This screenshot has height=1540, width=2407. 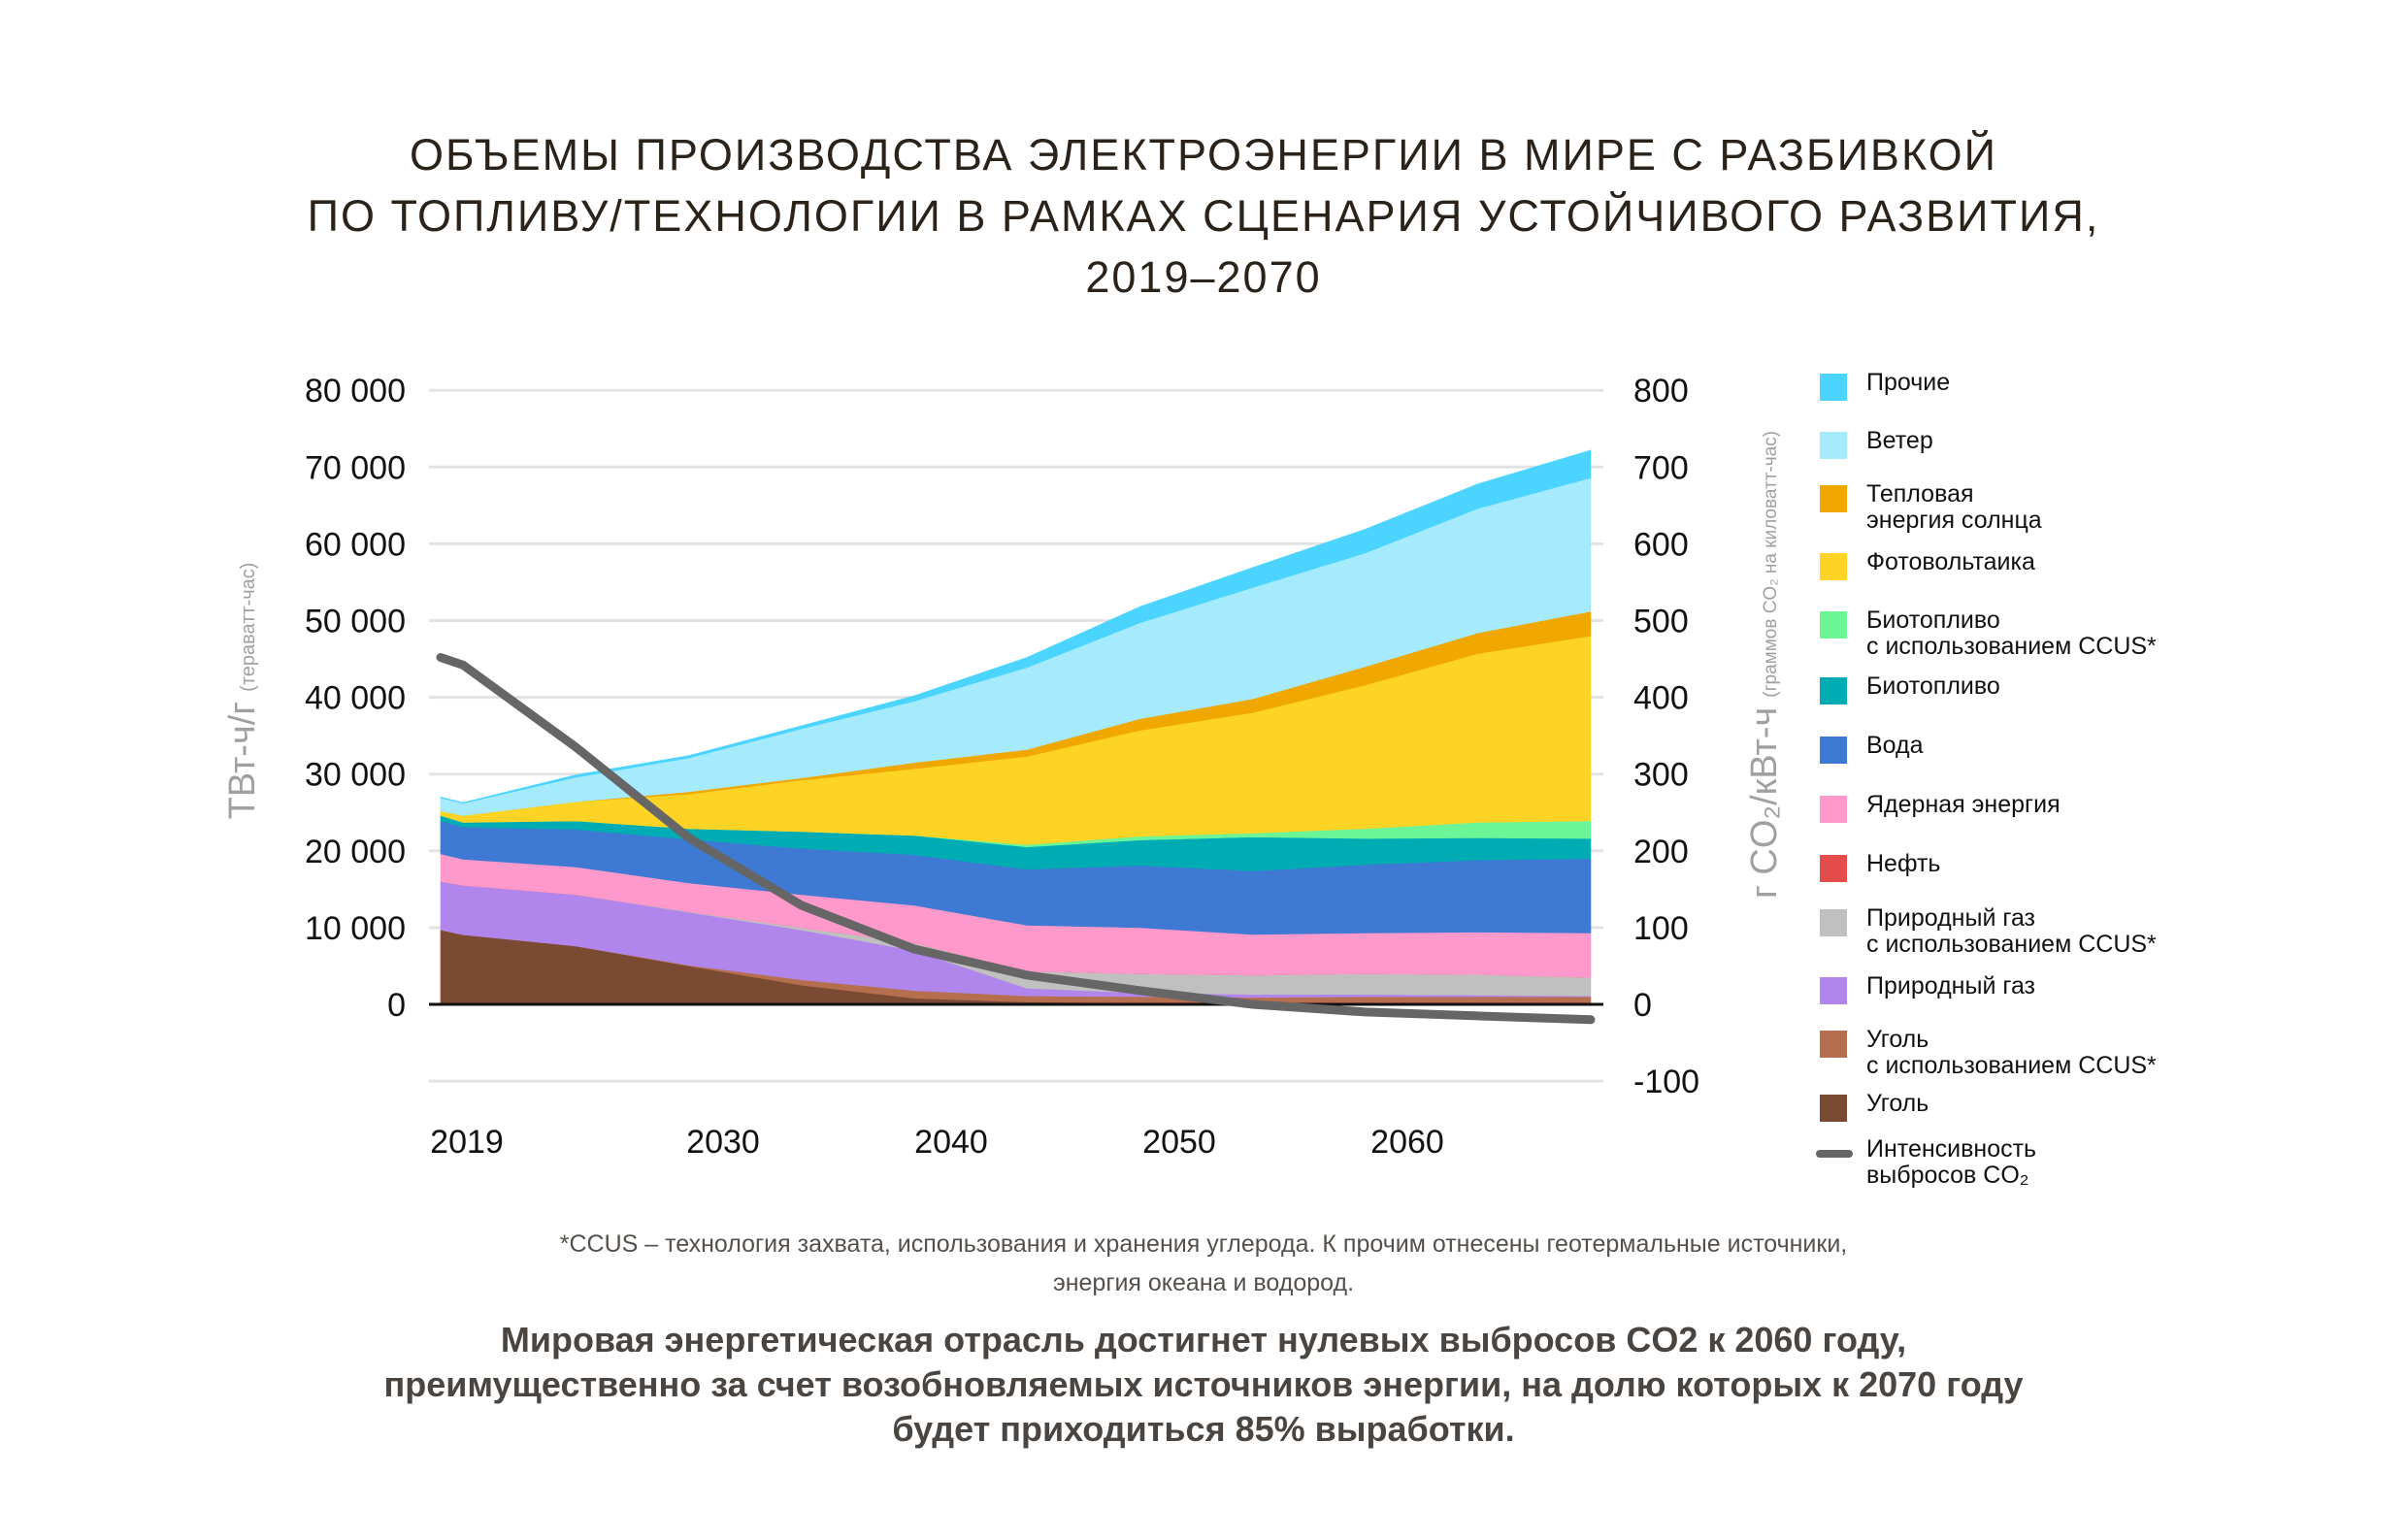 I want to click on legend-label-line: энергия солнца, so click(x=1954, y=521).